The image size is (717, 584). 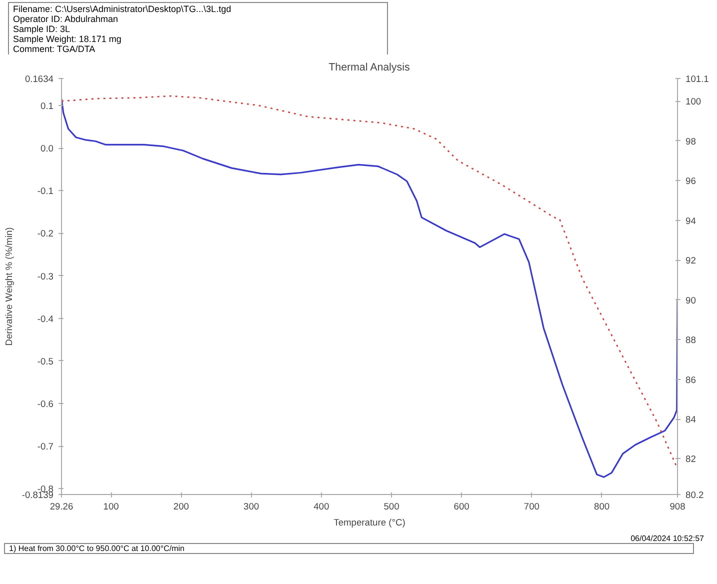 What do you see at coordinates (392, 507) in the screenshot?
I see `x-tick-label: 500` at bounding box center [392, 507].